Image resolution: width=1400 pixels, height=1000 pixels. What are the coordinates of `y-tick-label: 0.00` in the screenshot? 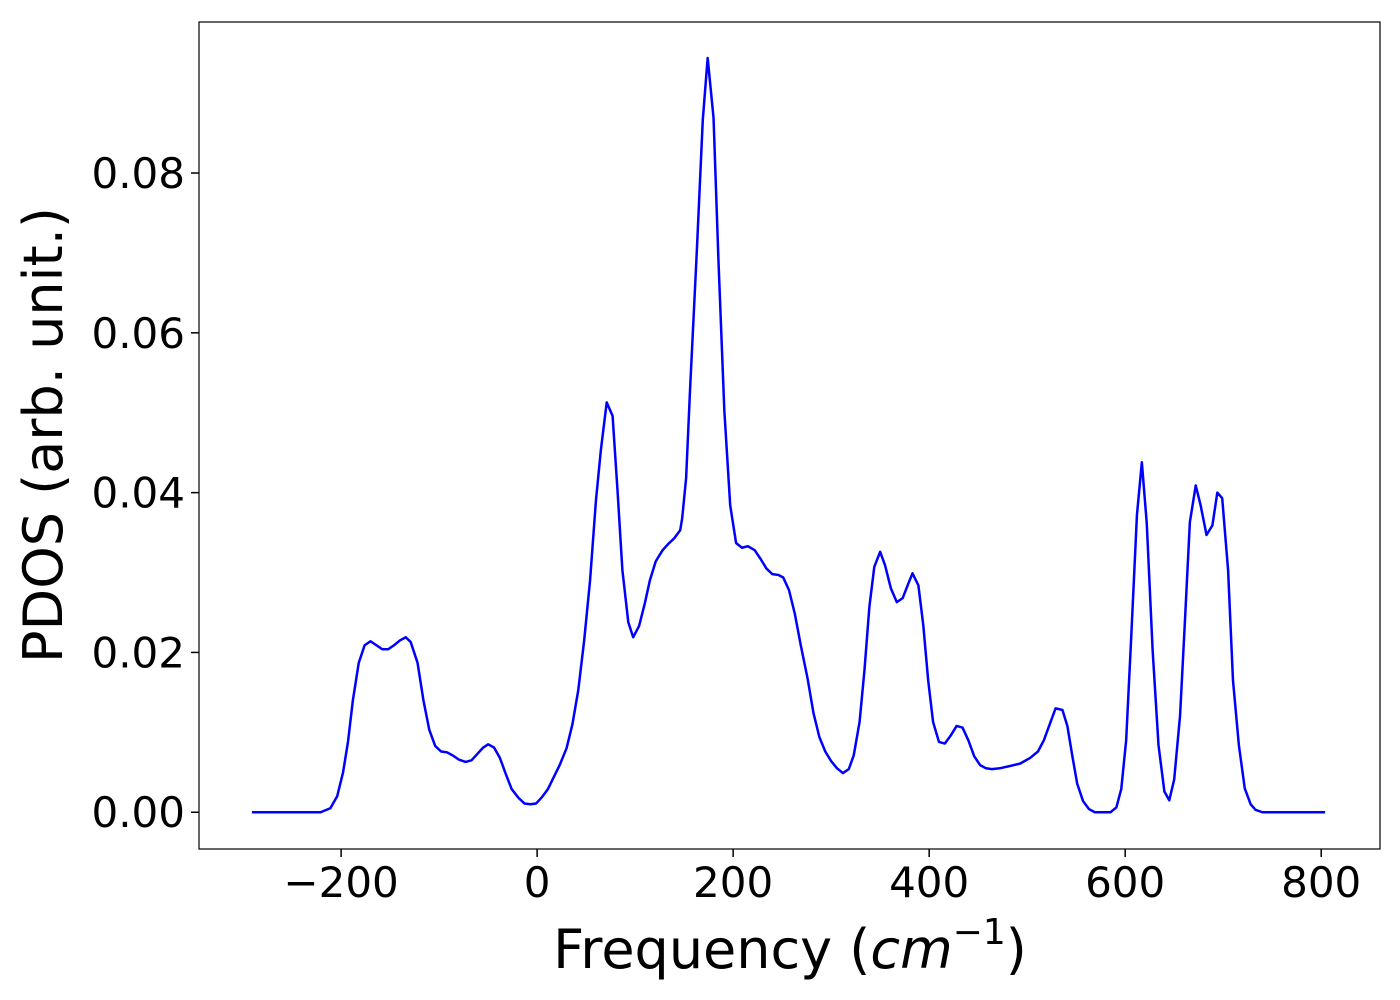 It's located at (138, 812).